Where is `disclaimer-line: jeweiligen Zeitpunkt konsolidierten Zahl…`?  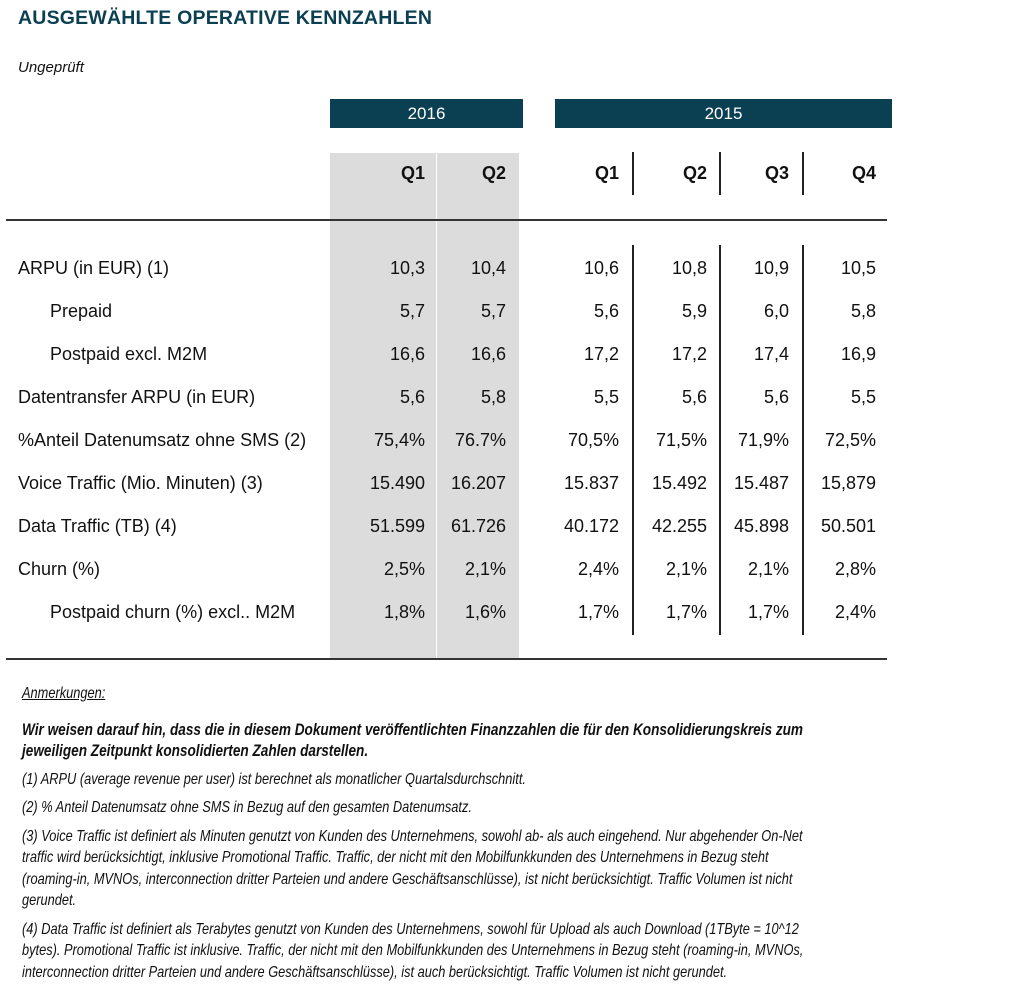
disclaimer-line: jeweiligen Zeitpunkt konsolidierten Zahl… is located at coordinates (195, 750).